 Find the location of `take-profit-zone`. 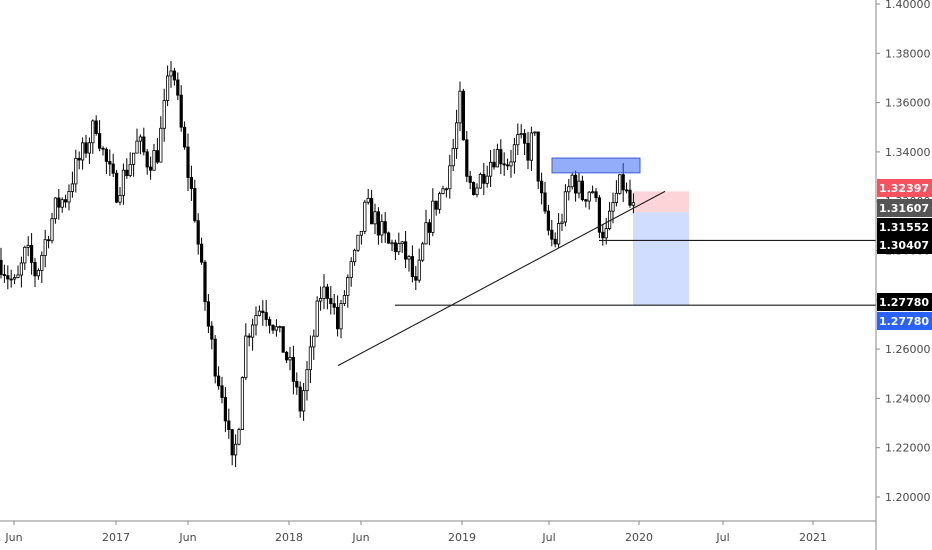

take-profit-zone is located at coordinates (661, 259).